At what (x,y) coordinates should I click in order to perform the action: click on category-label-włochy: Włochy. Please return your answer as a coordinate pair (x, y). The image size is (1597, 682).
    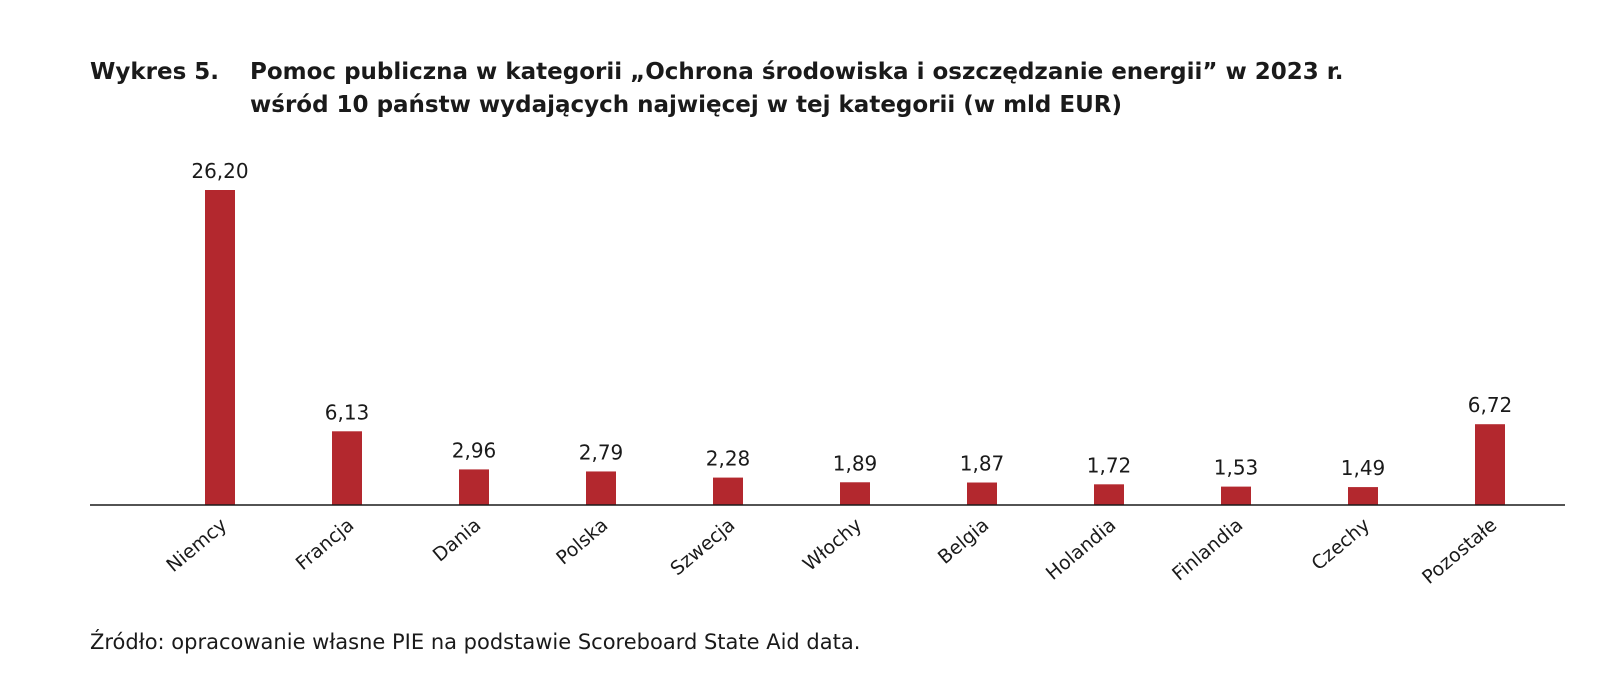
    Looking at the image, I should click on (832, 545).